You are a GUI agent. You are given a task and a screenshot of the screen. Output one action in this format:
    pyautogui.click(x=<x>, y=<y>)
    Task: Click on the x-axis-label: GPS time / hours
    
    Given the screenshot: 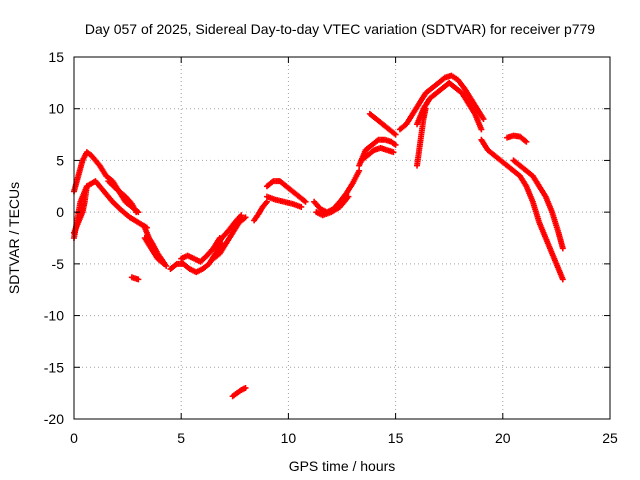 What is the action you would take?
    pyautogui.click(x=342, y=466)
    